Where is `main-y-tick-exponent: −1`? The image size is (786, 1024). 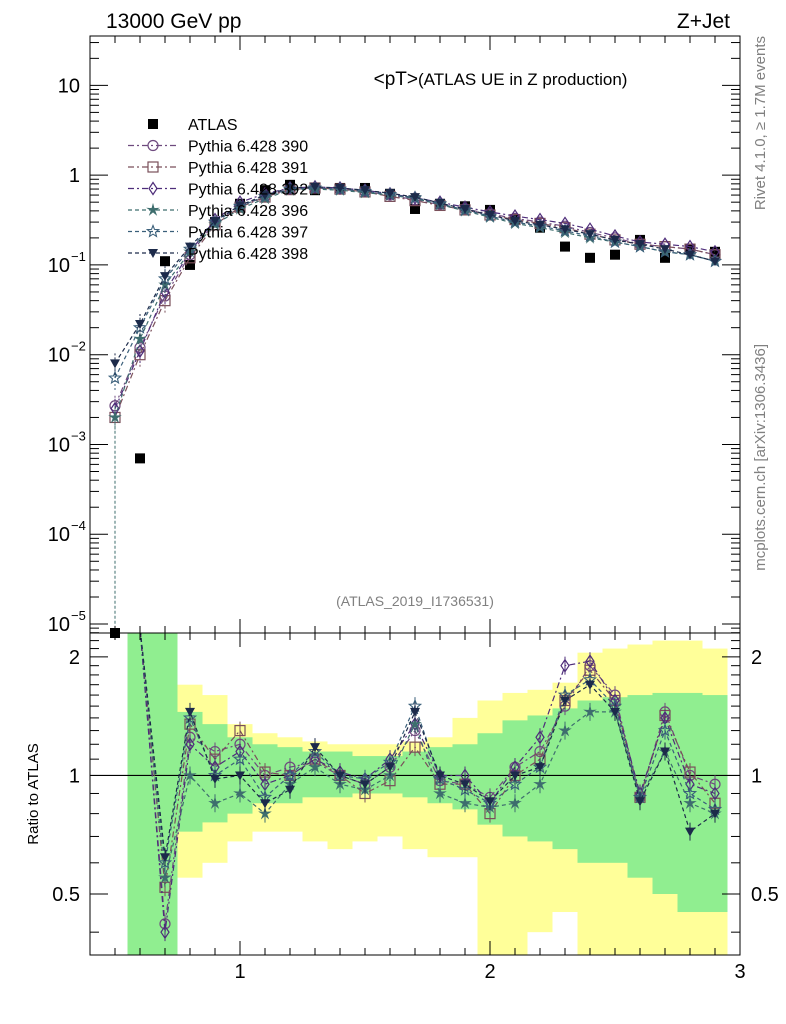 main-y-tick-exponent: −1 is located at coordinates (78, 256).